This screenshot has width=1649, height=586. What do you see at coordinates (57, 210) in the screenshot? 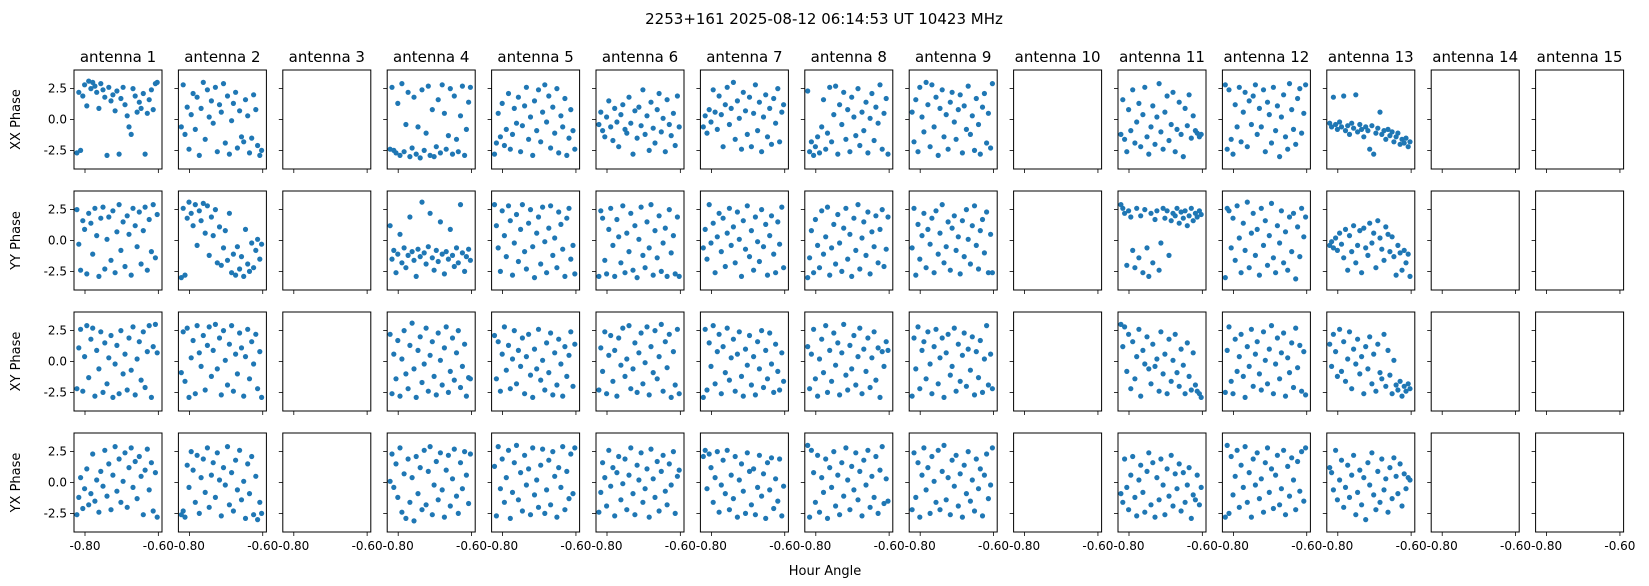
I see `y-tick-label: 2.5` at bounding box center [57, 210].